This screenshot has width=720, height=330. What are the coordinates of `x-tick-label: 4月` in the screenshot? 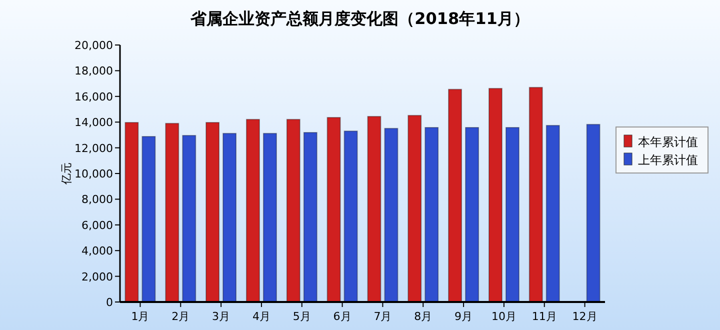 It's located at (261, 316).